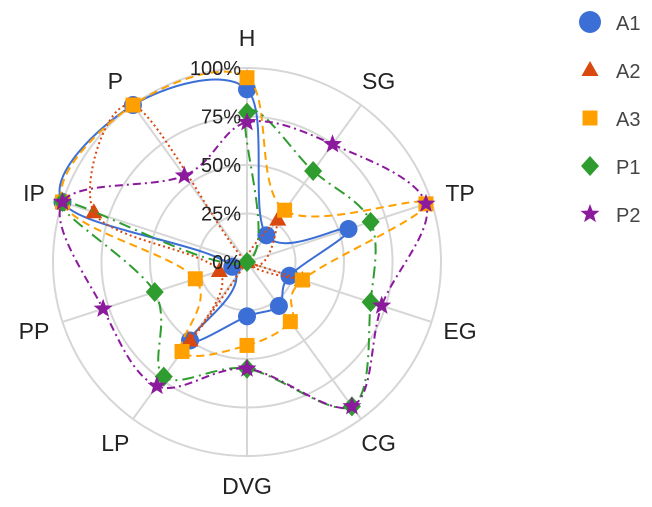  I want to click on tick-label: 50%, so click(221, 166).